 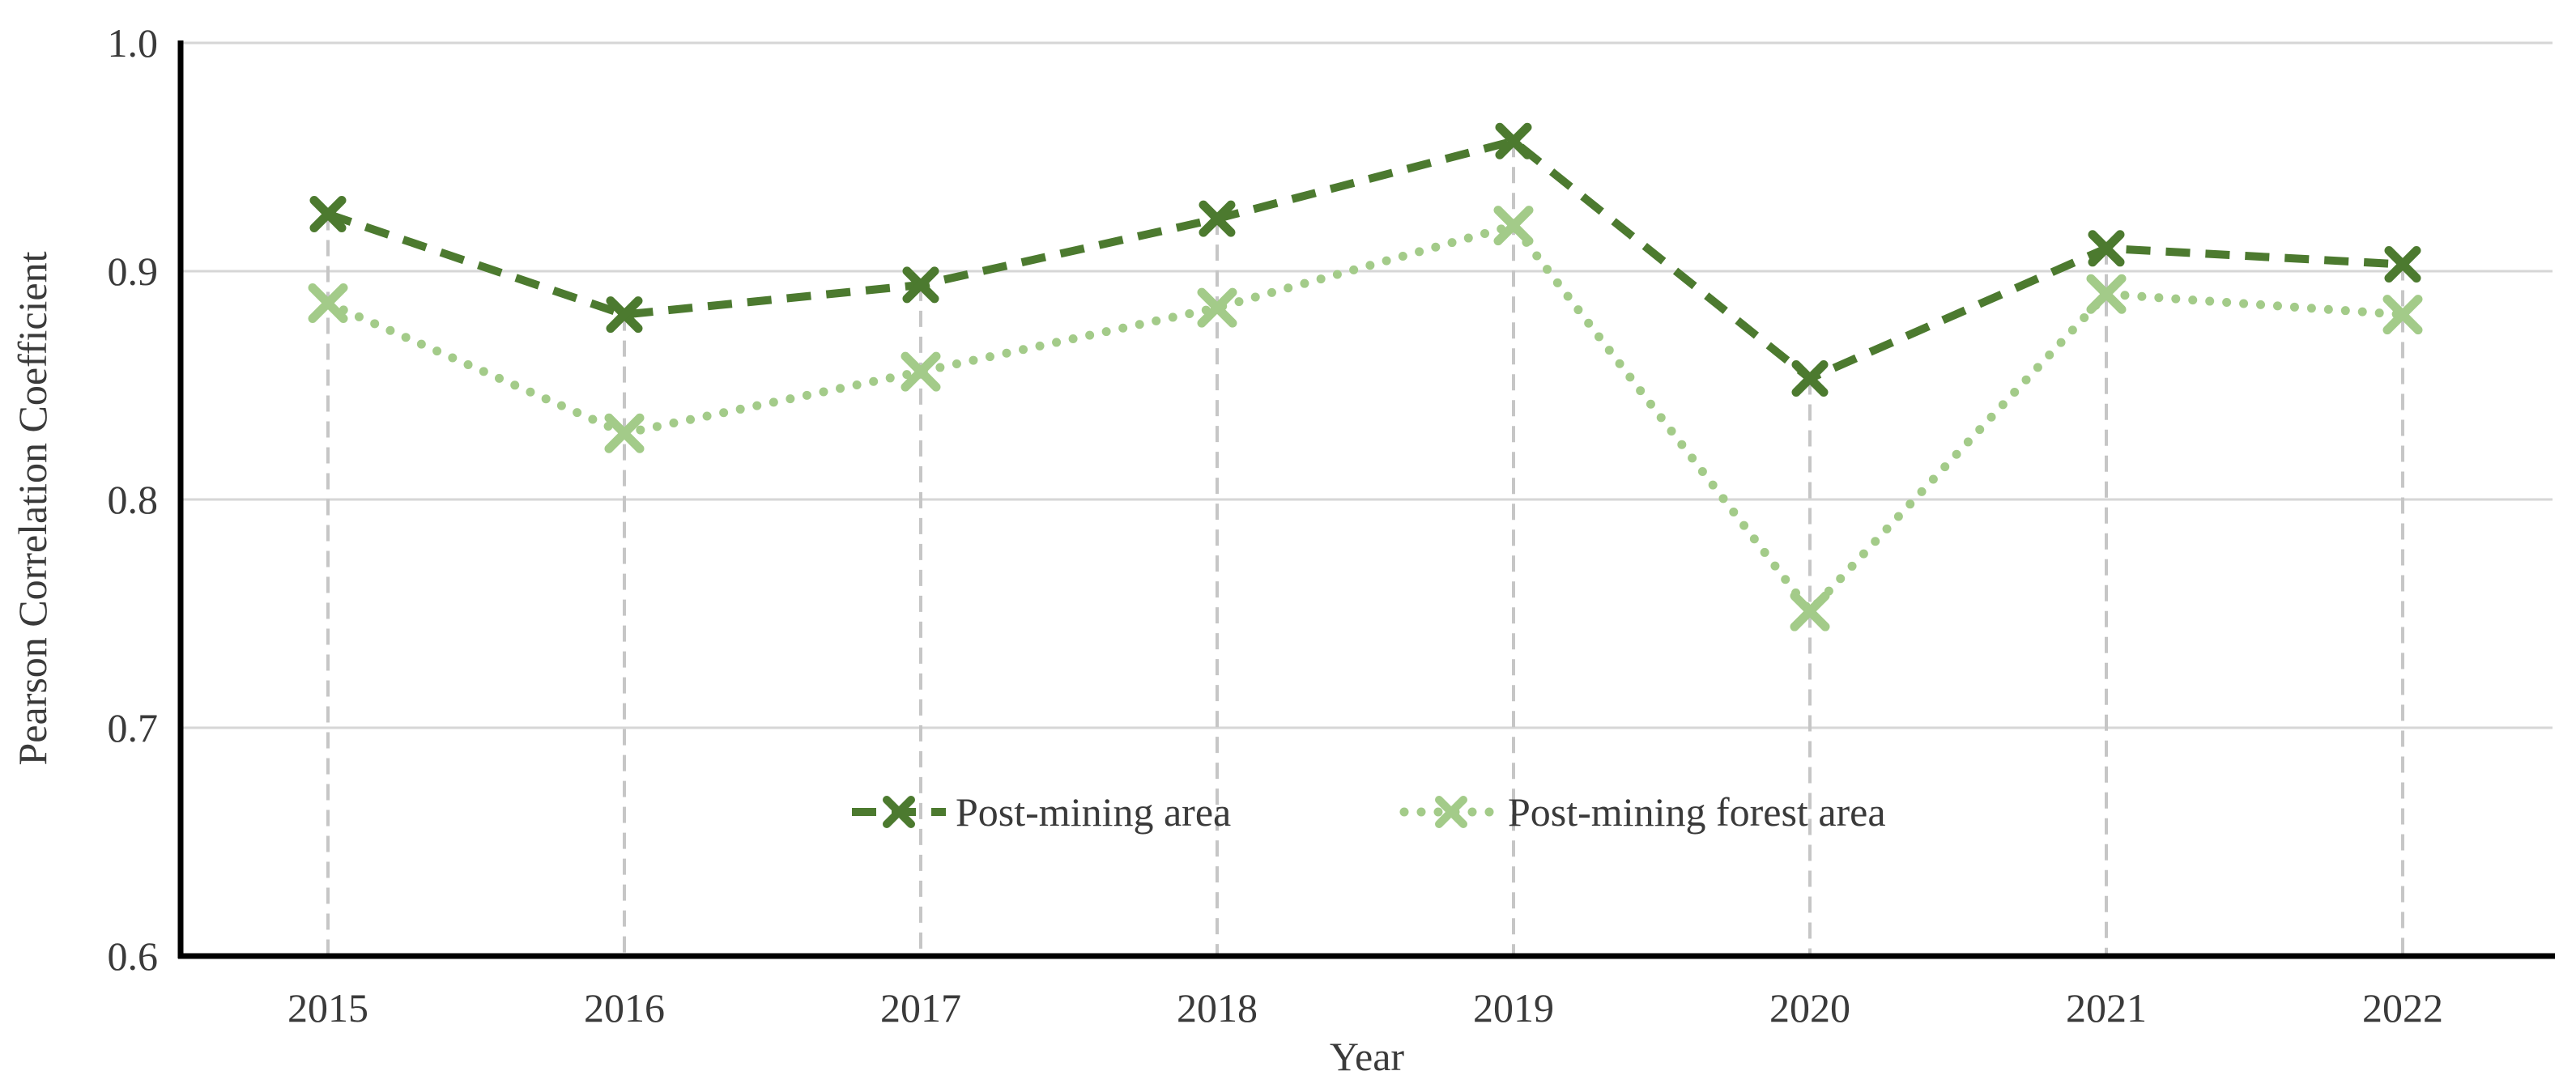 I want to click on x-tick-2017: 2017, so click(x=920, y=1008).